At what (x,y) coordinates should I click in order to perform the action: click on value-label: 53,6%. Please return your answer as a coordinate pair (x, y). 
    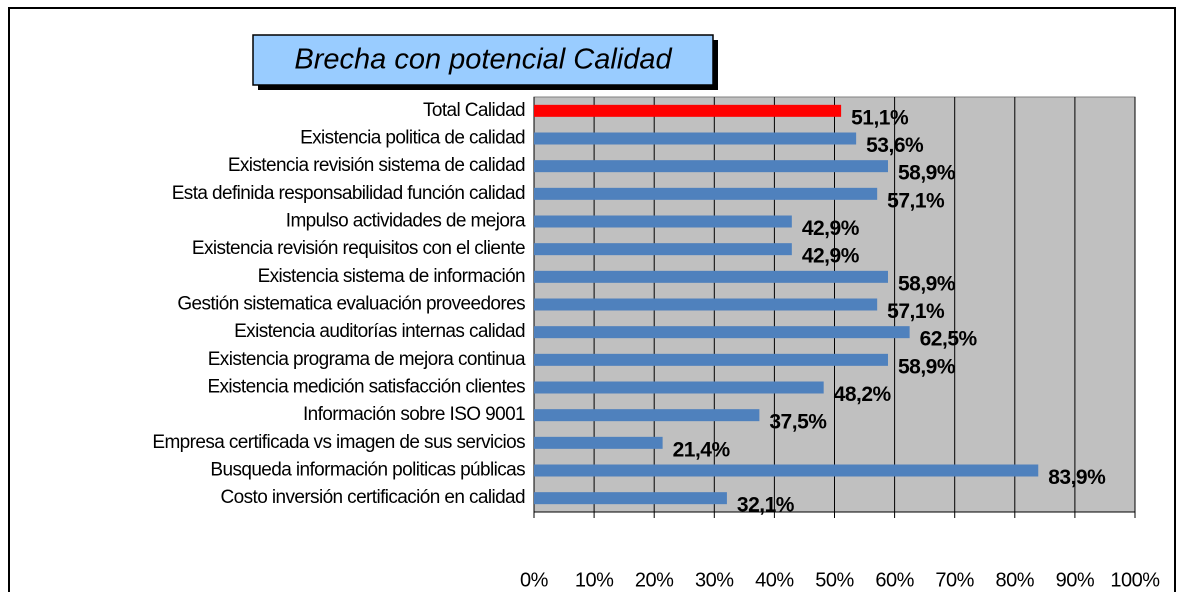
    Looking at the image, I should click on (895, 145).